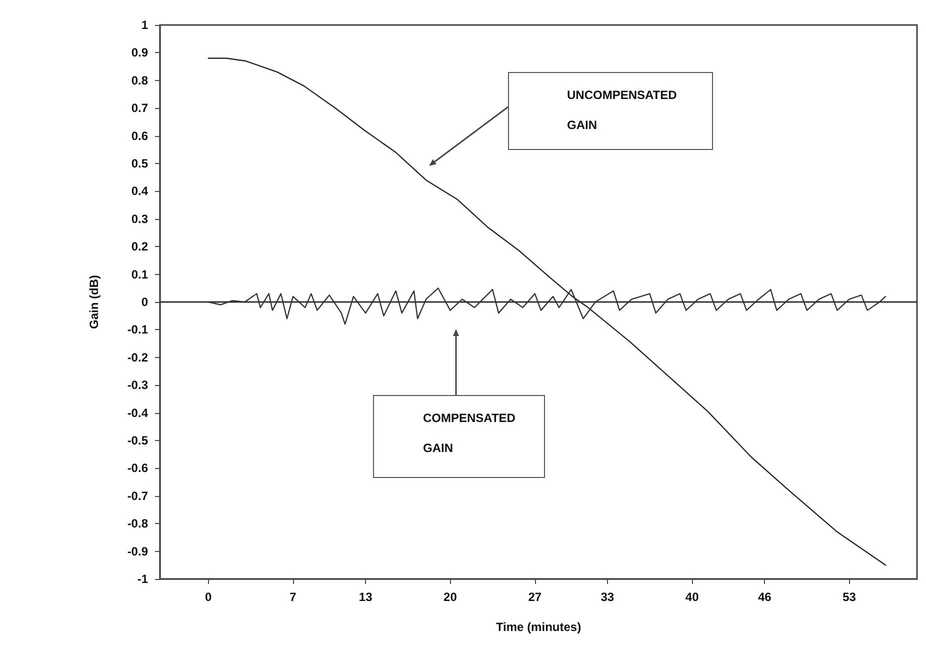  What do you see at coordinates (139, 163) in the screenshot?
I see `y-tick-label: 0.5` at bounding box center [139, 163].